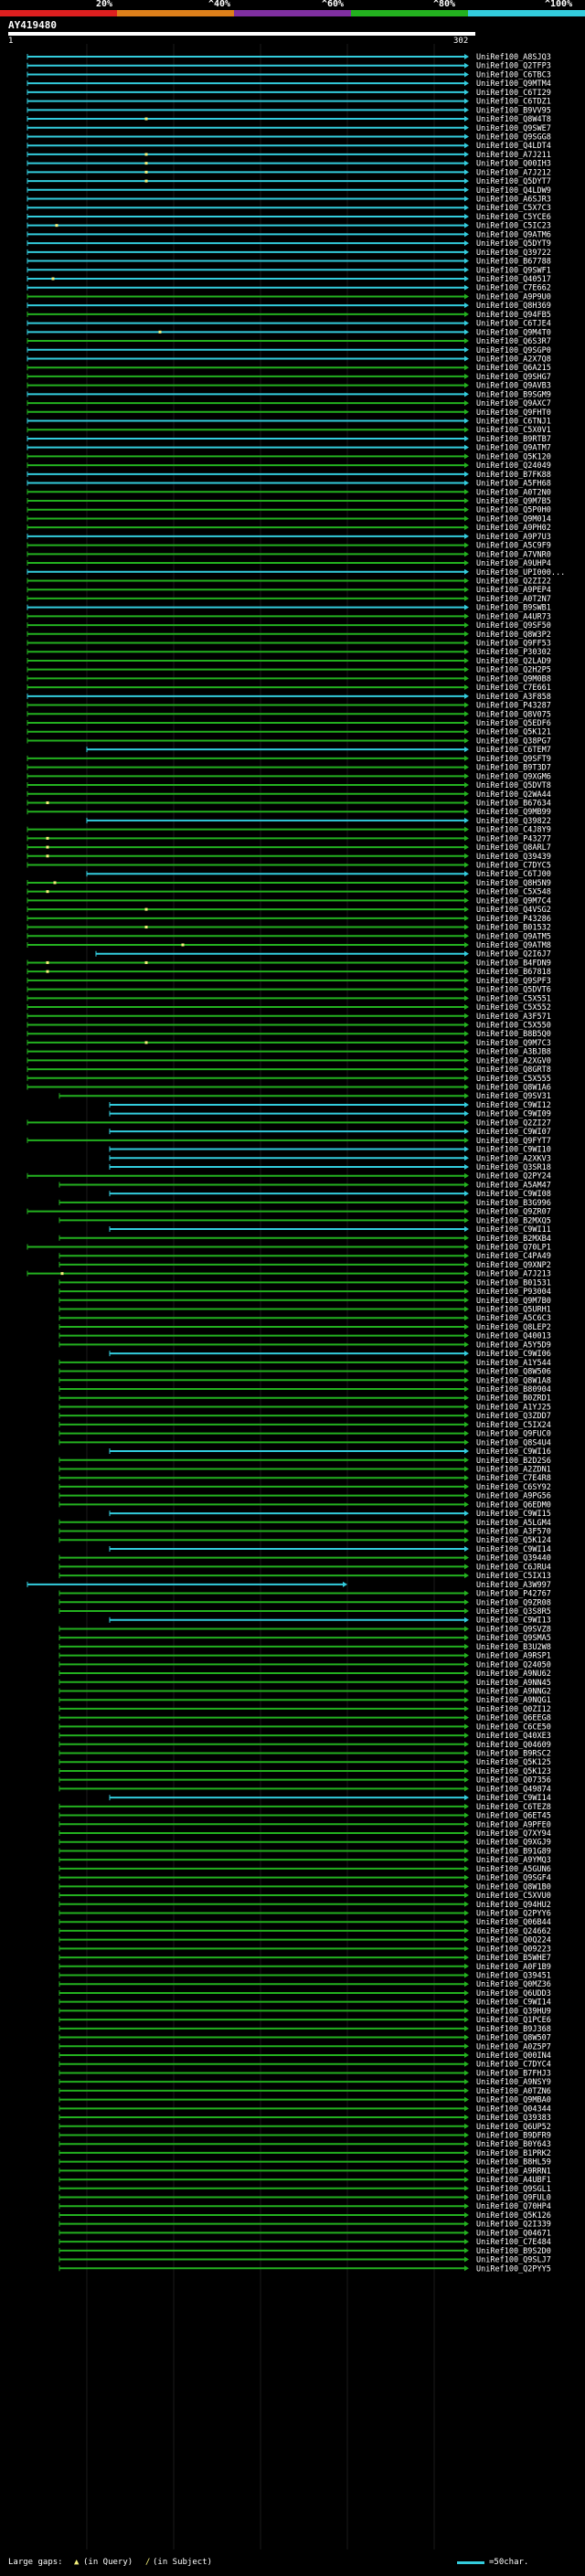  Describe the element at coordinates (513, 1052) in the screenshot. I see `hit-label: UniRef100_A3BJB8` at that location.